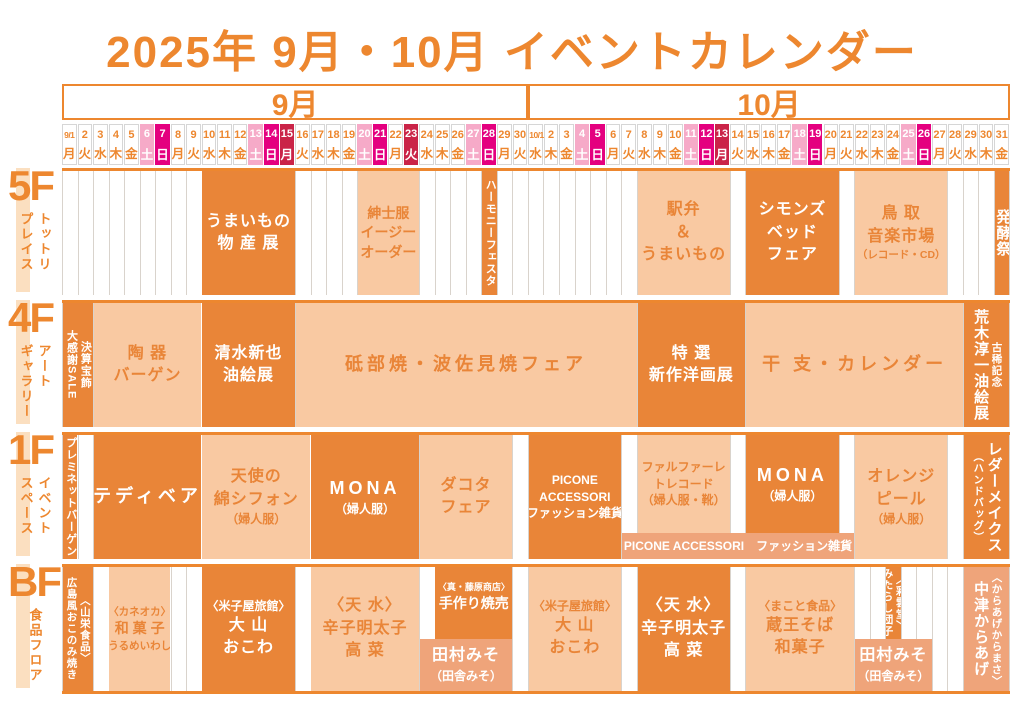 The image size is (1024, 727). Describe the element at coordinates (466, 507) in the screenshot. I see `event-text-line: フェア` at that location.